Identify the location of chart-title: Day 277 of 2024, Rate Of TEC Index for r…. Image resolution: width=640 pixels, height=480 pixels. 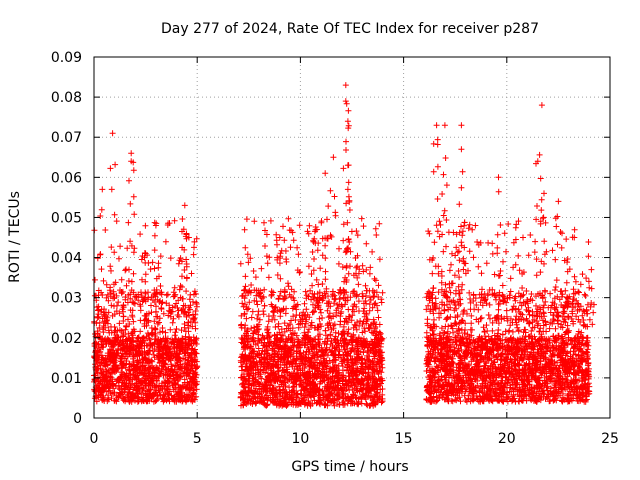
(350, 29).